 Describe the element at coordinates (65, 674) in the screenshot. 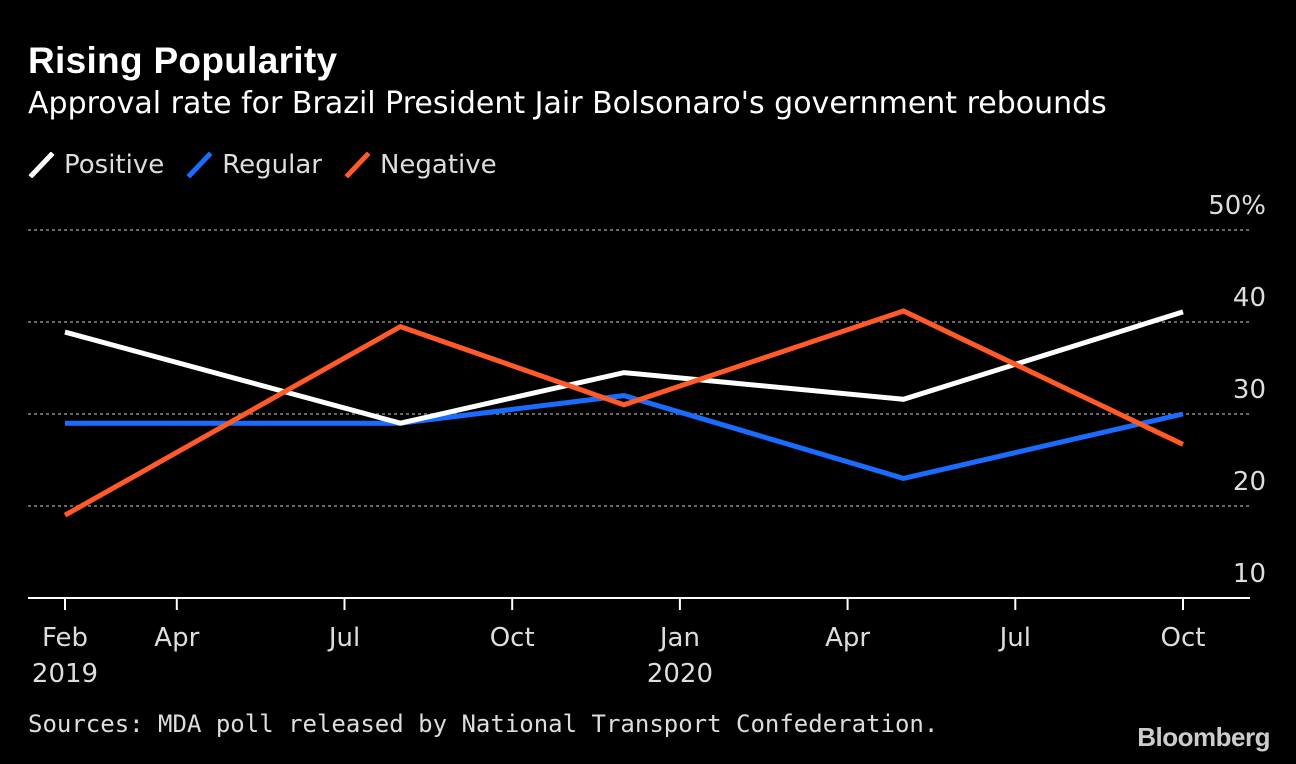

I see `x-tick-year-label: 2019` at that location.